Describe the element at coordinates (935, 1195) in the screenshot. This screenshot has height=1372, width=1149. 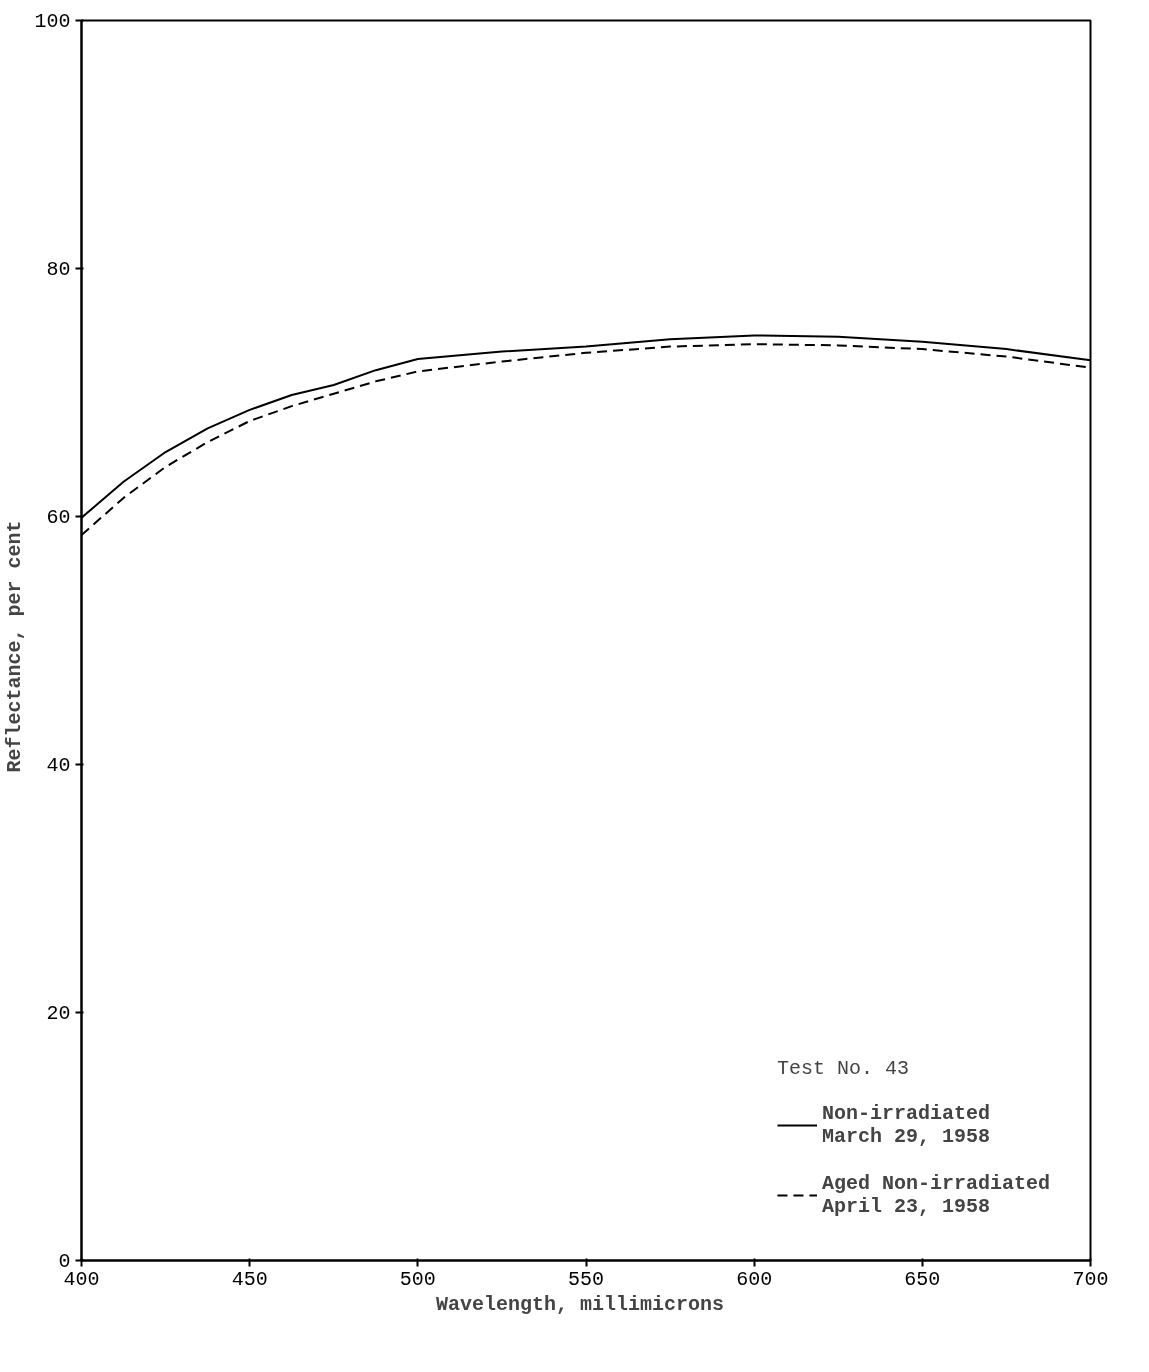
I see `legend-label: Aged Non-irradiated April 23, 1958` at that location.